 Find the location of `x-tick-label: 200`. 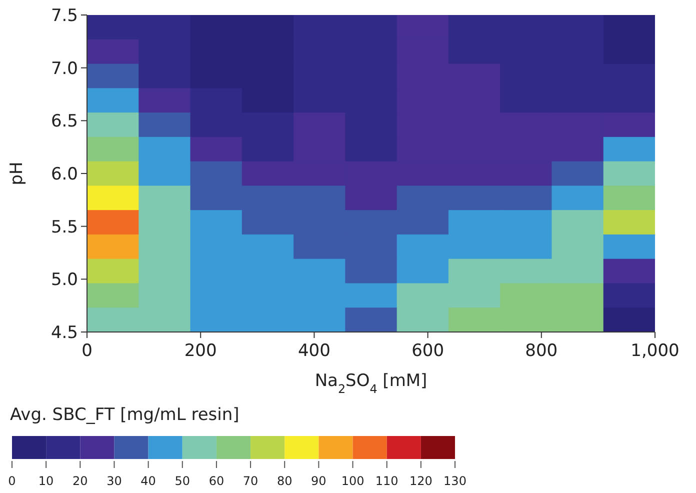

x-tick-label: 200 is located at coordinates (200, 351).